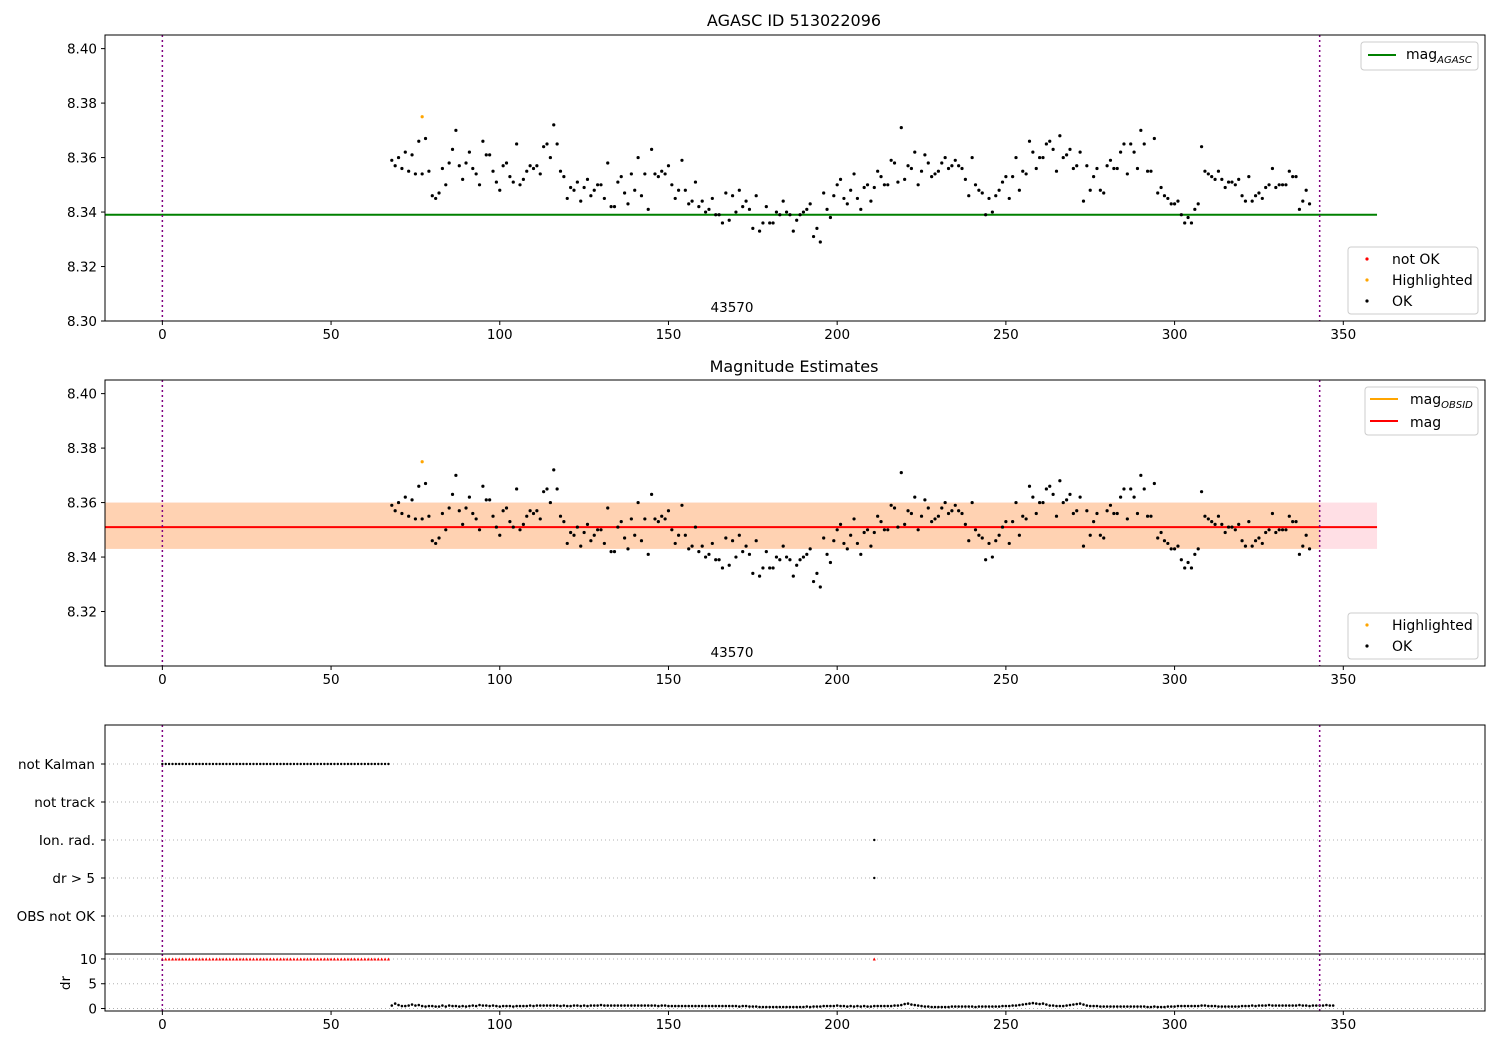  Describe the element at coordinates (1432, 281) in the screenshot. I see `legend-highlighted: Highlighted` at that location.